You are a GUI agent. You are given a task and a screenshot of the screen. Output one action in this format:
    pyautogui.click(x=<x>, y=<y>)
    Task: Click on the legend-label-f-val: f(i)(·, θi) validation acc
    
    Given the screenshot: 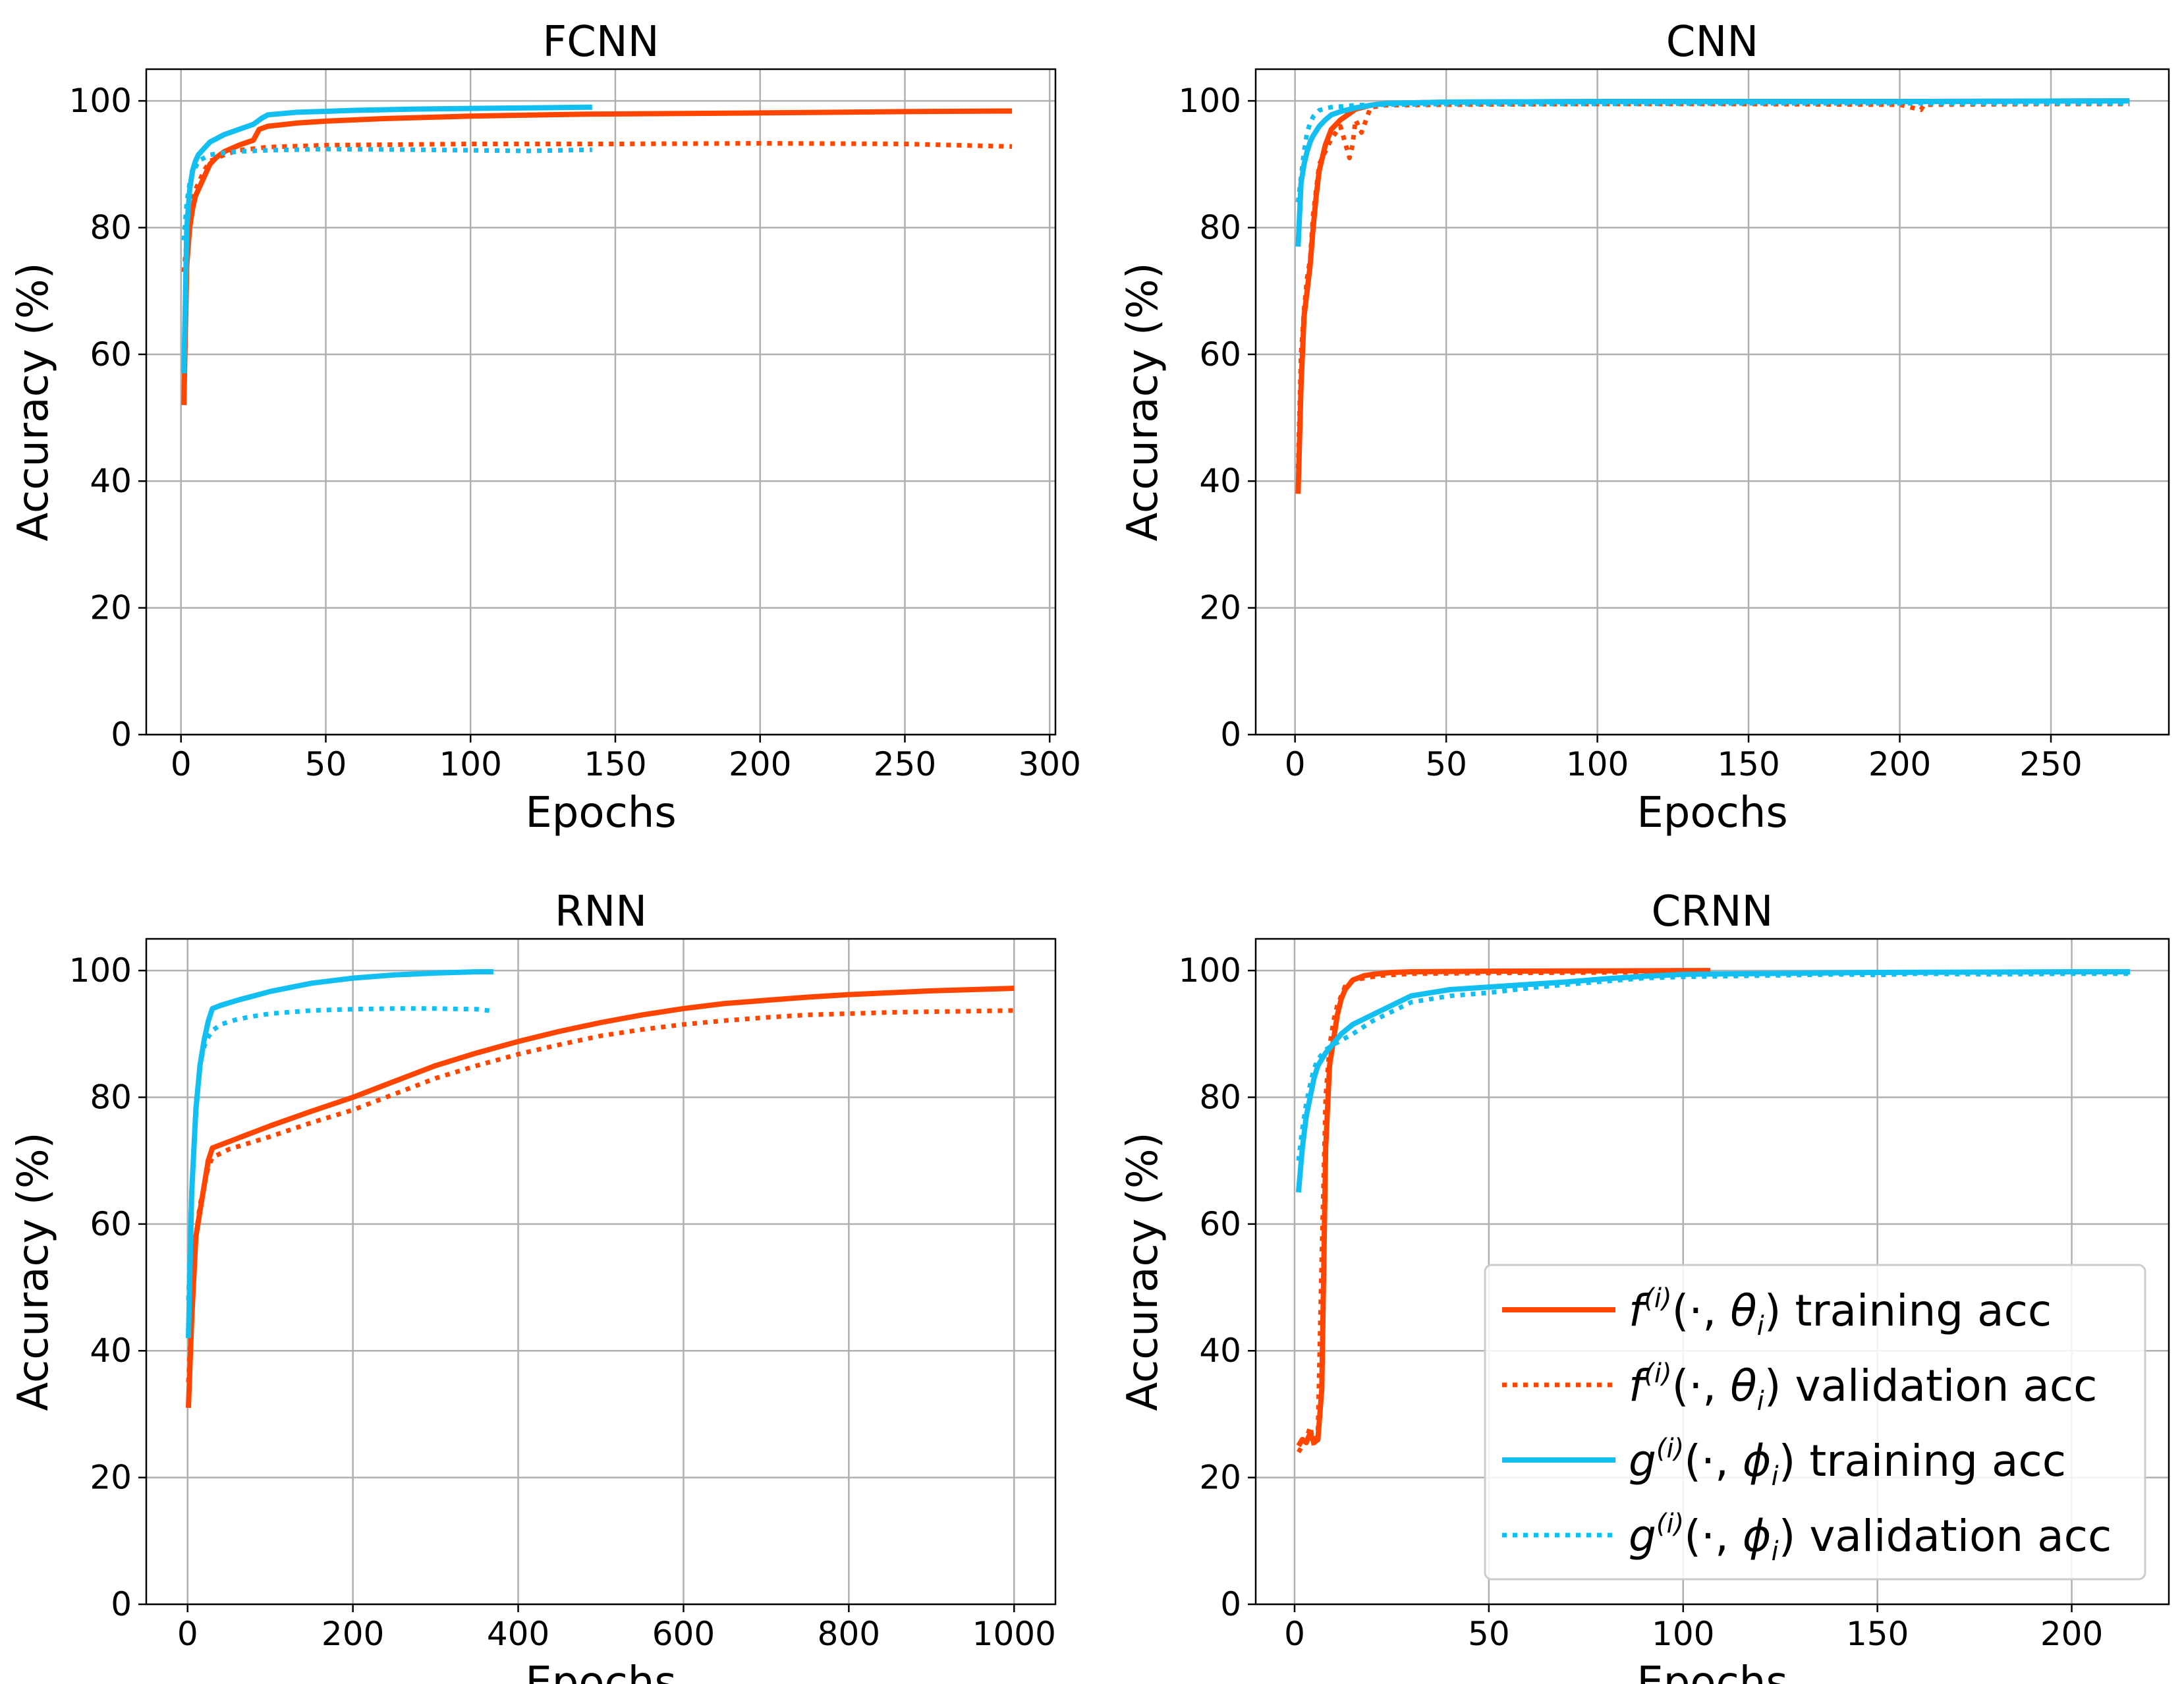 What is the action you would take?
    pyautogui.click(x=1863, y=1388)
    